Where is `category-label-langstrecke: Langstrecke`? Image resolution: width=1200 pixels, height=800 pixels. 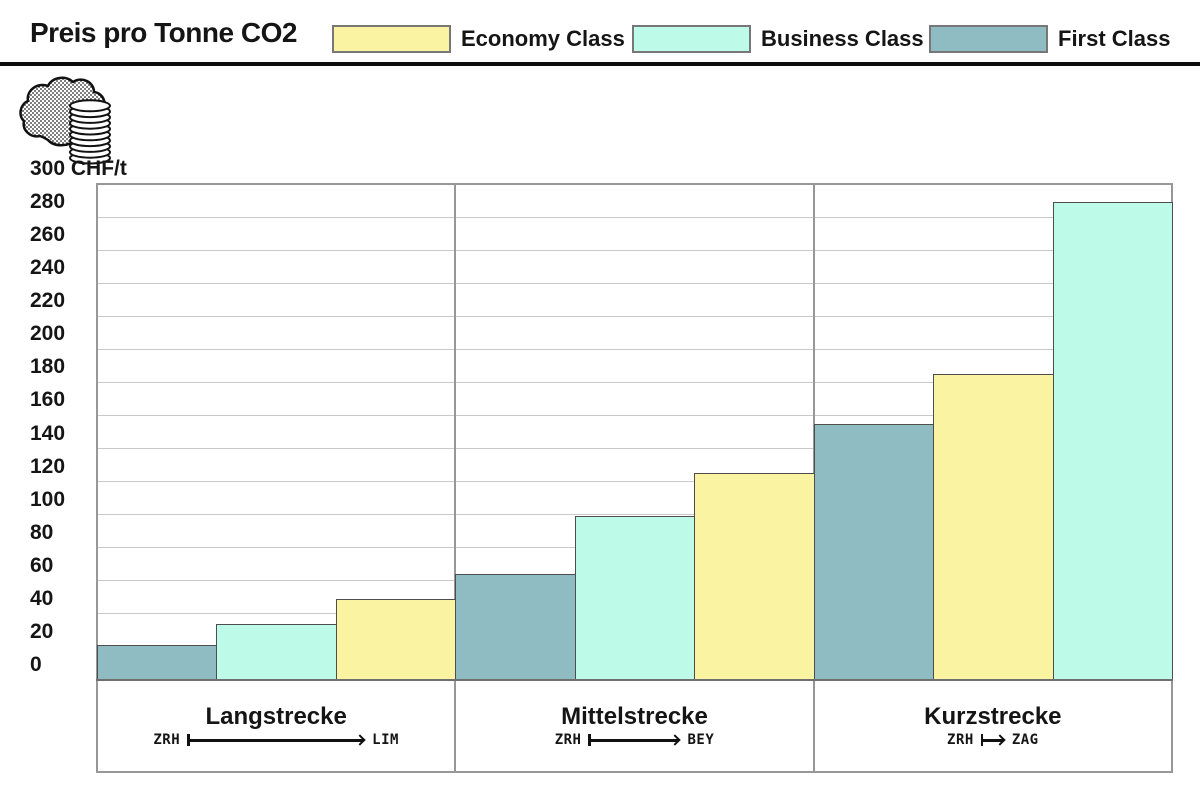 category-label-langstrecke: Langstrecke is located at coordinates (276, 716).